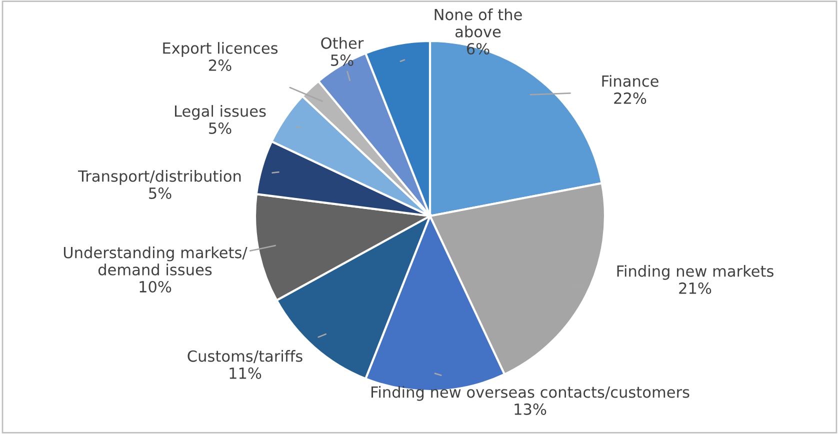 This screenshot has width=839, height=434. What do you see at coordinates (630, 98) in the screenshot?
I see `data-label: 22%` at bounding box center [630, 98].